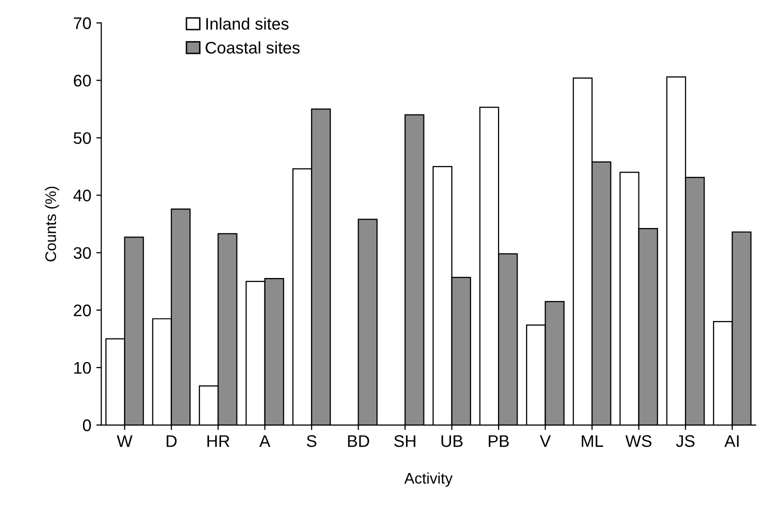 Image resolution: width=779 pixels, height=509 pixels. I want to click on x-tick-label: ML, so click(593, 441).